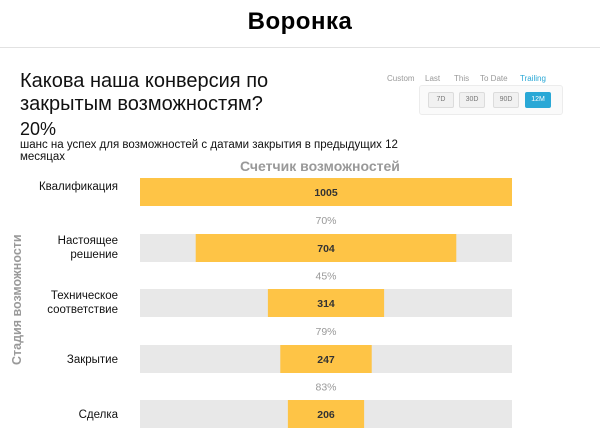 This screenshot has height=447, width=600. Describe the element at coordinates (325, 277) in the screenshot. I see `conversion-rate-label: 45%` at that location.